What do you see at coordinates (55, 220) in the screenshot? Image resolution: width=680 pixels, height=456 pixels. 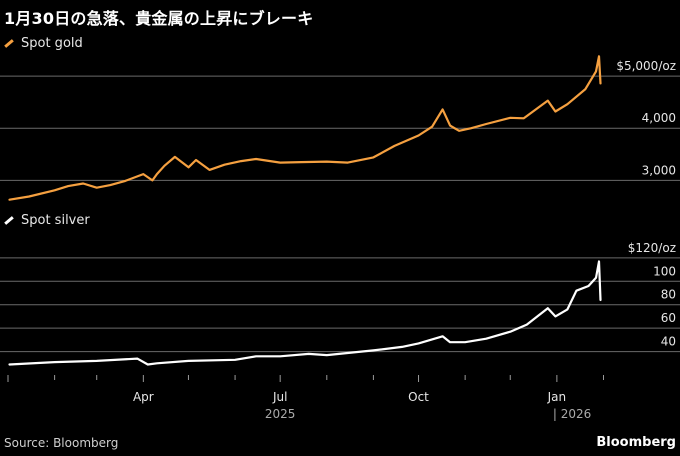 I see `legend-label-spot-silver: Spot silver` at bounding box center [55, 220].